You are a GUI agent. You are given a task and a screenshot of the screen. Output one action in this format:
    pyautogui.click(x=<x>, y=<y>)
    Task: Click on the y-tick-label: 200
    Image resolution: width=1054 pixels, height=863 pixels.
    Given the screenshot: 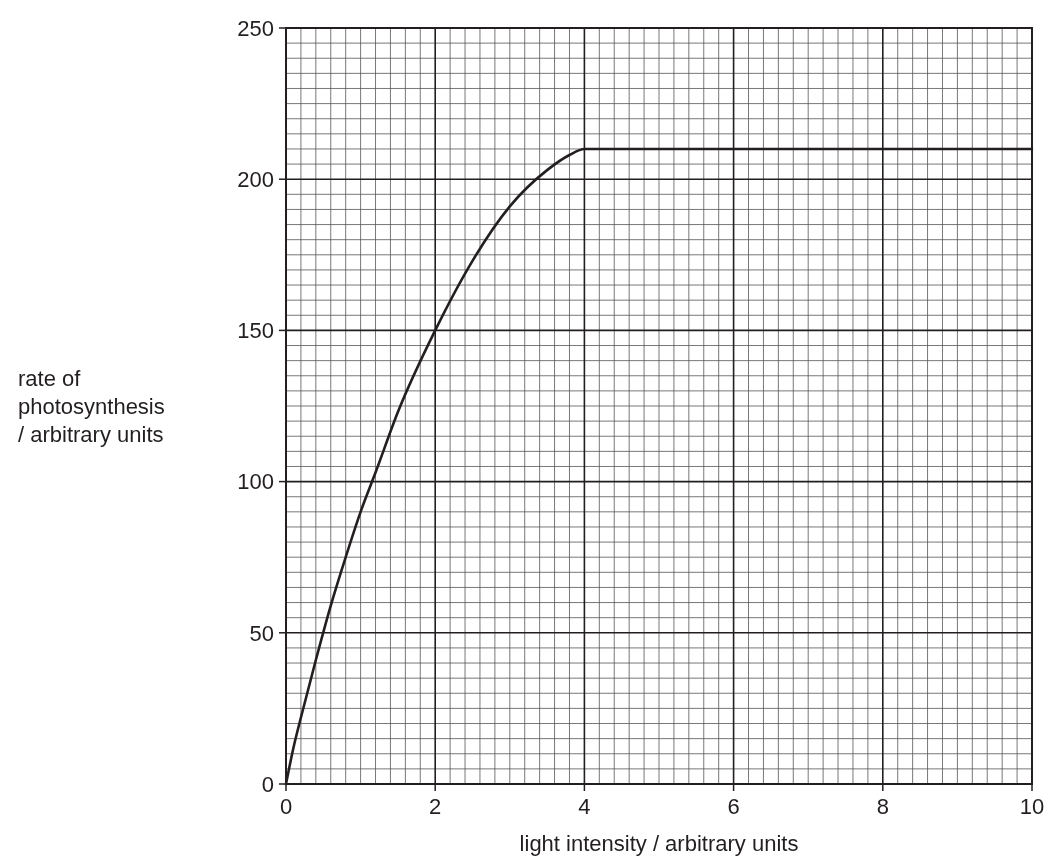 What is the action you would take?
    pyautogui.click(x=255, y=179)
    